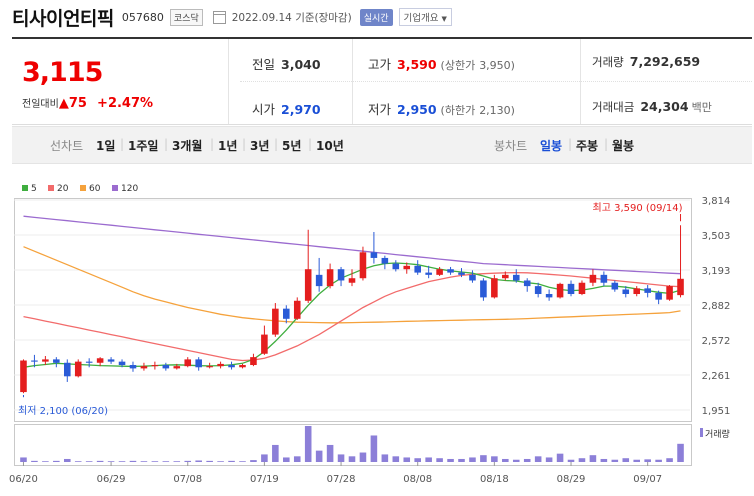 Image resolution: width=754 pixels, height=496 pixels. What do you see at coordinates (186, 17) in the screenshot?
I see `market-badge: 코스닥` at bounding box center [186, 17].